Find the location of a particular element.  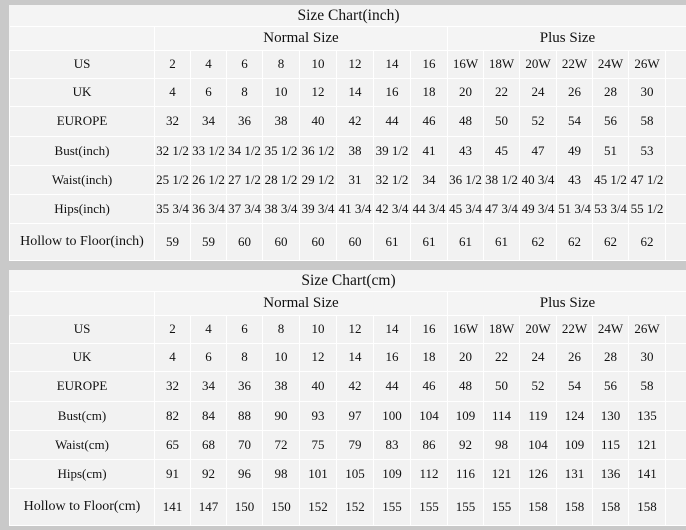

cell: 32 is located at coordinates (172, 121).